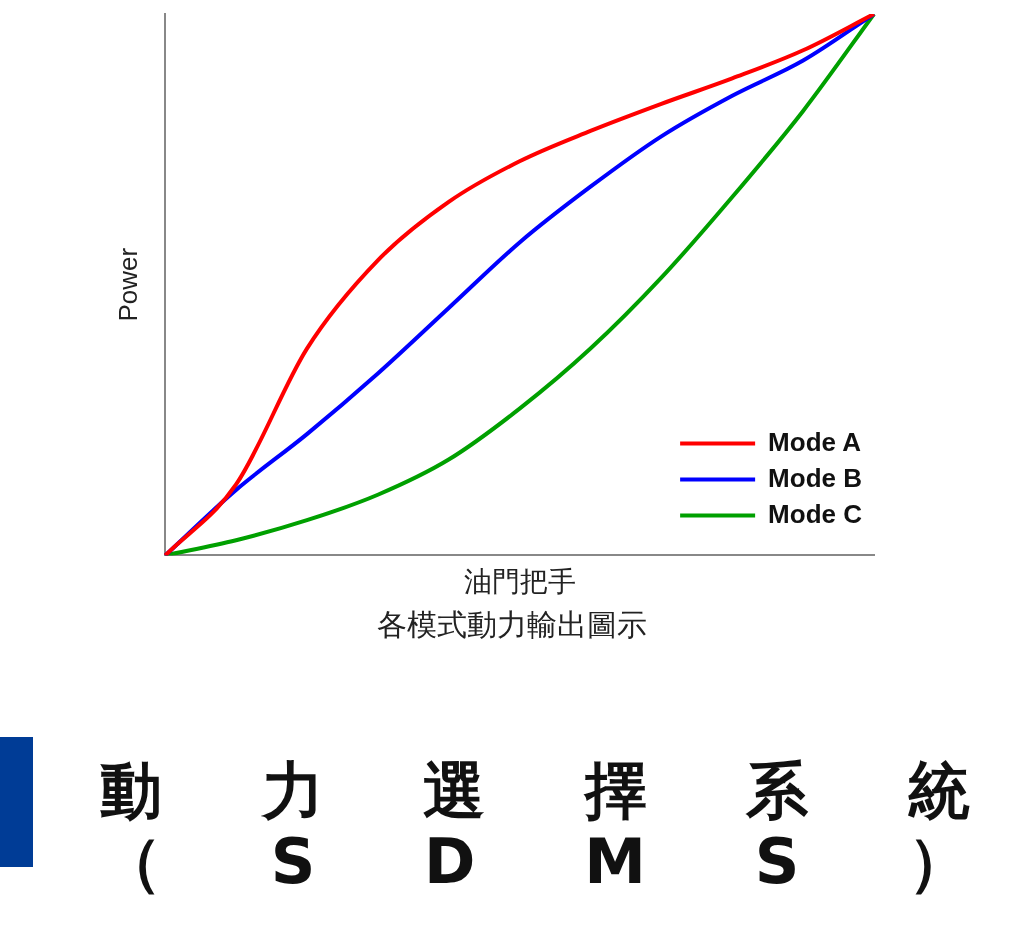 The width and height of the screenshot is (1024, 935). Describe the element at coordinates (815, 477) in the screenshot. I see `legend-label: Mode B` at that location.